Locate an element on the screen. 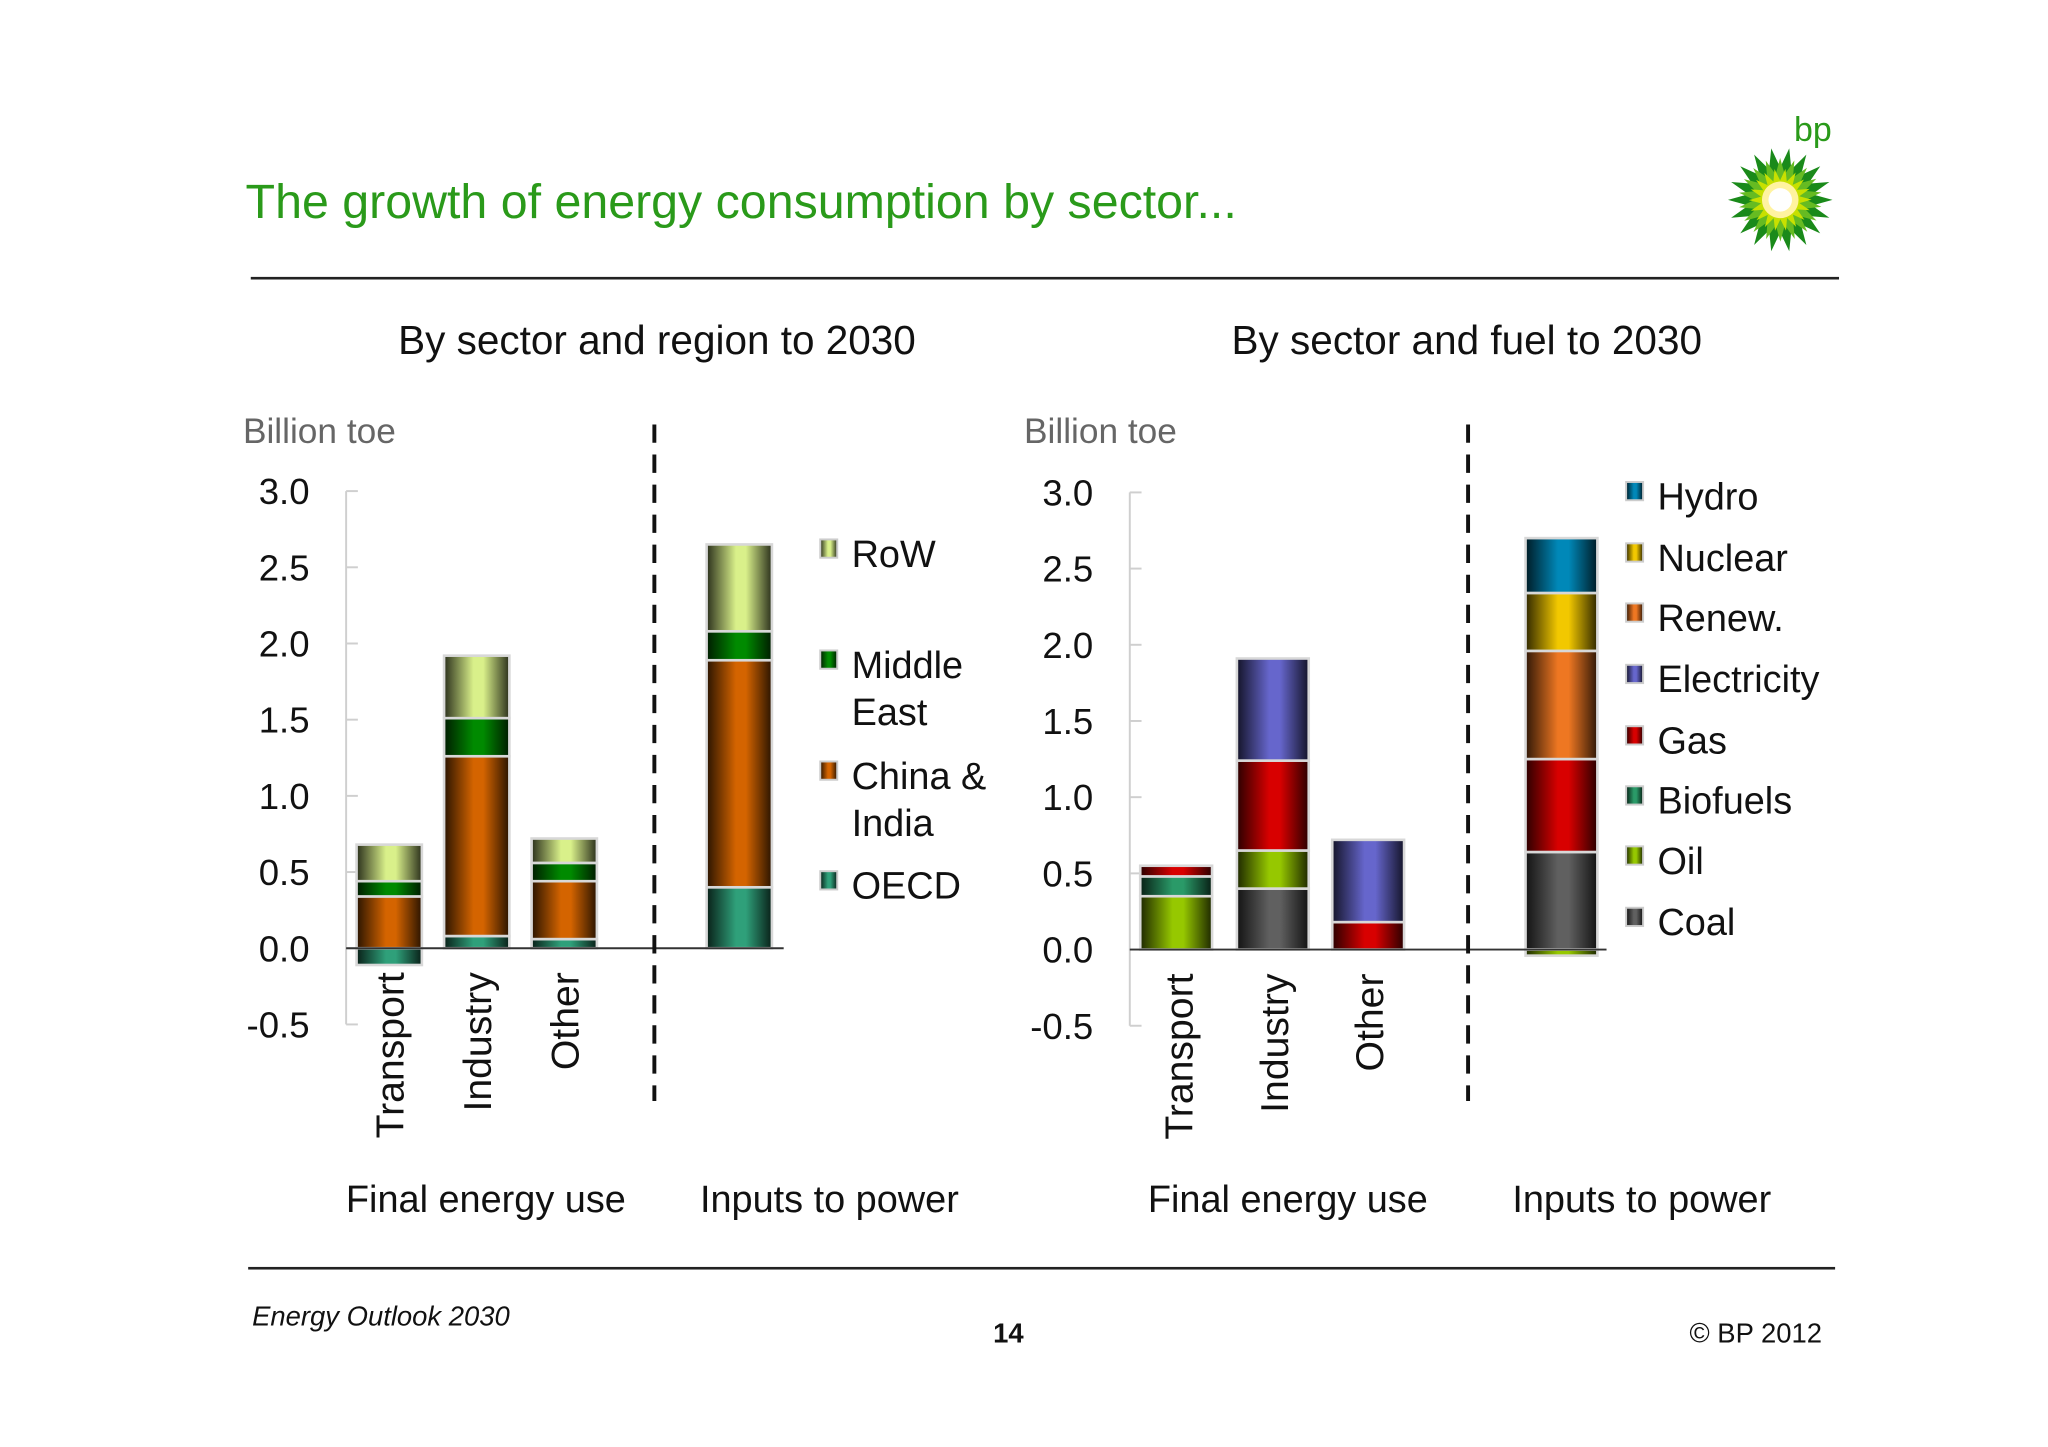  legend-label: India is located at coordinates (893, 824).